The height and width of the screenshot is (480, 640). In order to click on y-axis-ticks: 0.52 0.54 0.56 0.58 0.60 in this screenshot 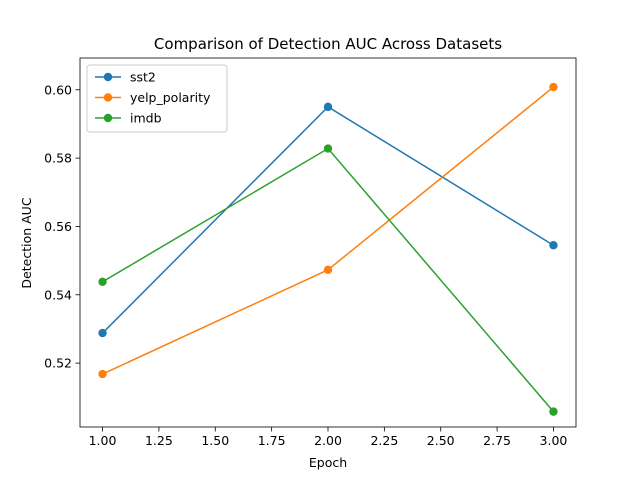, I will do `click(62, 226)`.